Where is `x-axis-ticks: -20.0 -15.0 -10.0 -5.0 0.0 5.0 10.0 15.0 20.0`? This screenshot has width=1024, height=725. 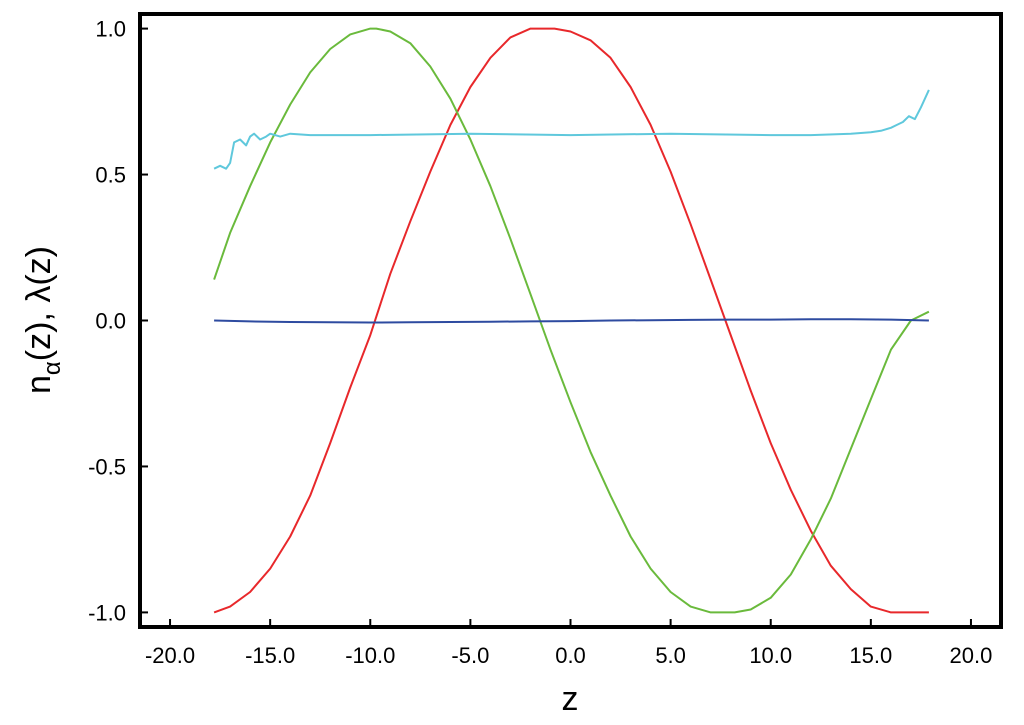
x-axis-ticks: -20.0 -15.0 -10.0 -5.0 0.0 5.0 10.0 15.0 20.0 is located at coordinates (568, 643).